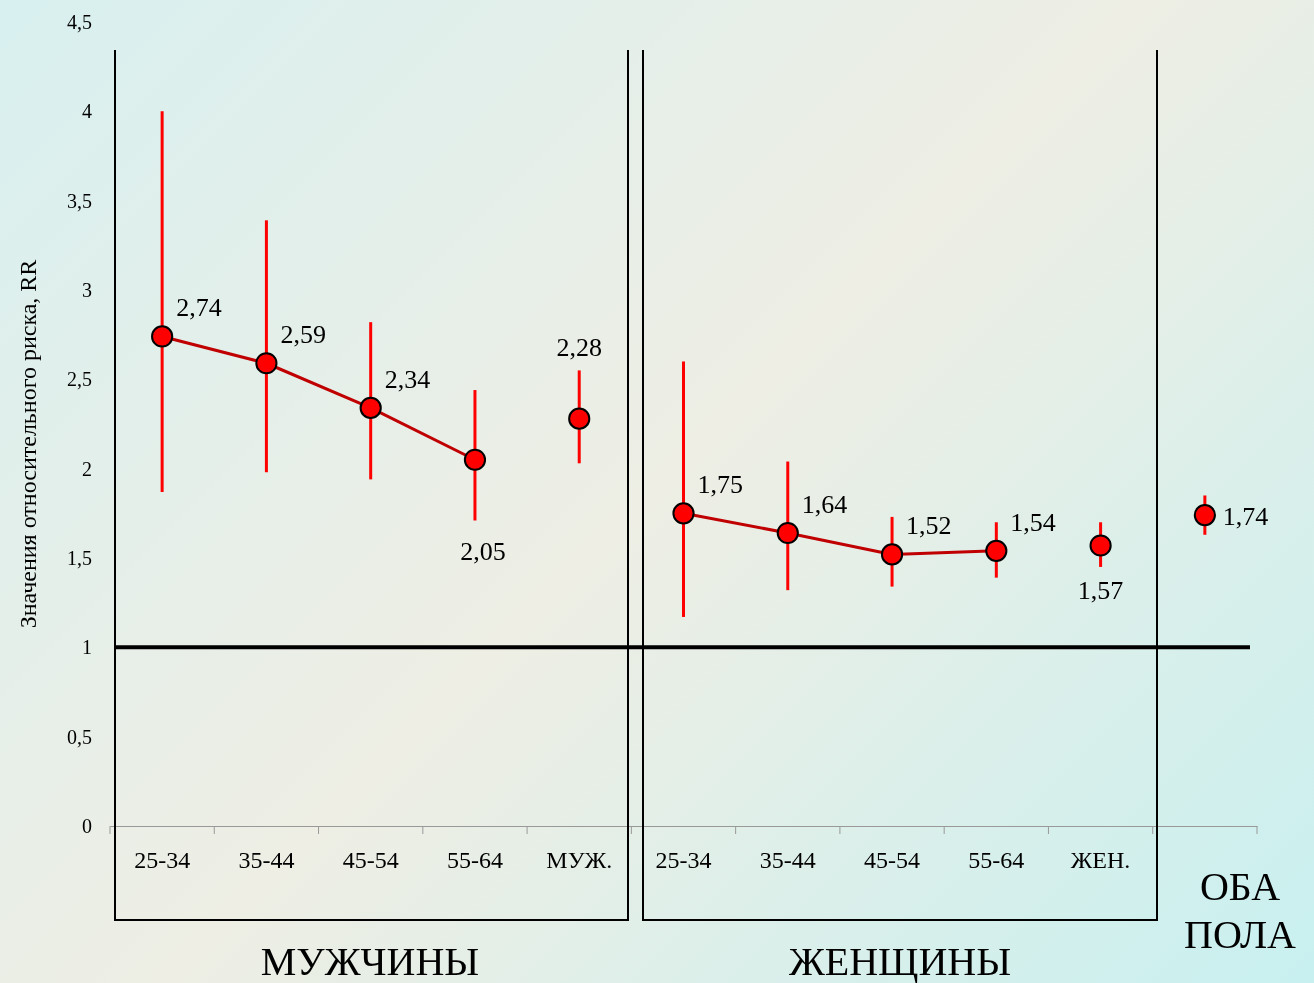  Describe the element at coordinates (929, 526) in the screenshot. I see `data-label: 1,52` at that location.